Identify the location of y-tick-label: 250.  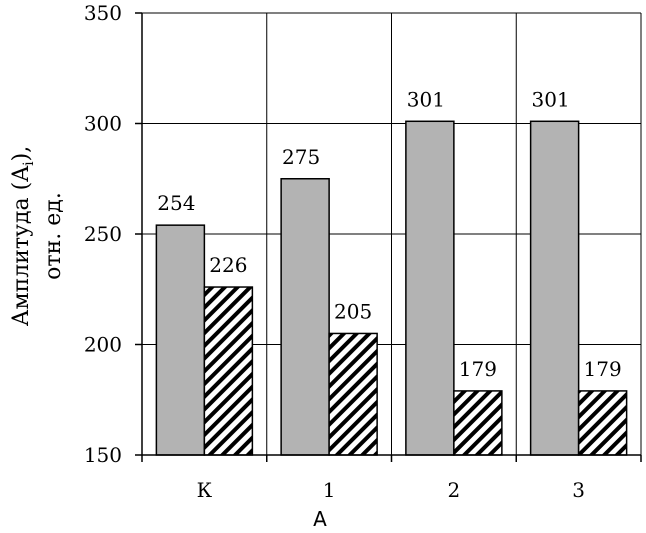
(103, 234).